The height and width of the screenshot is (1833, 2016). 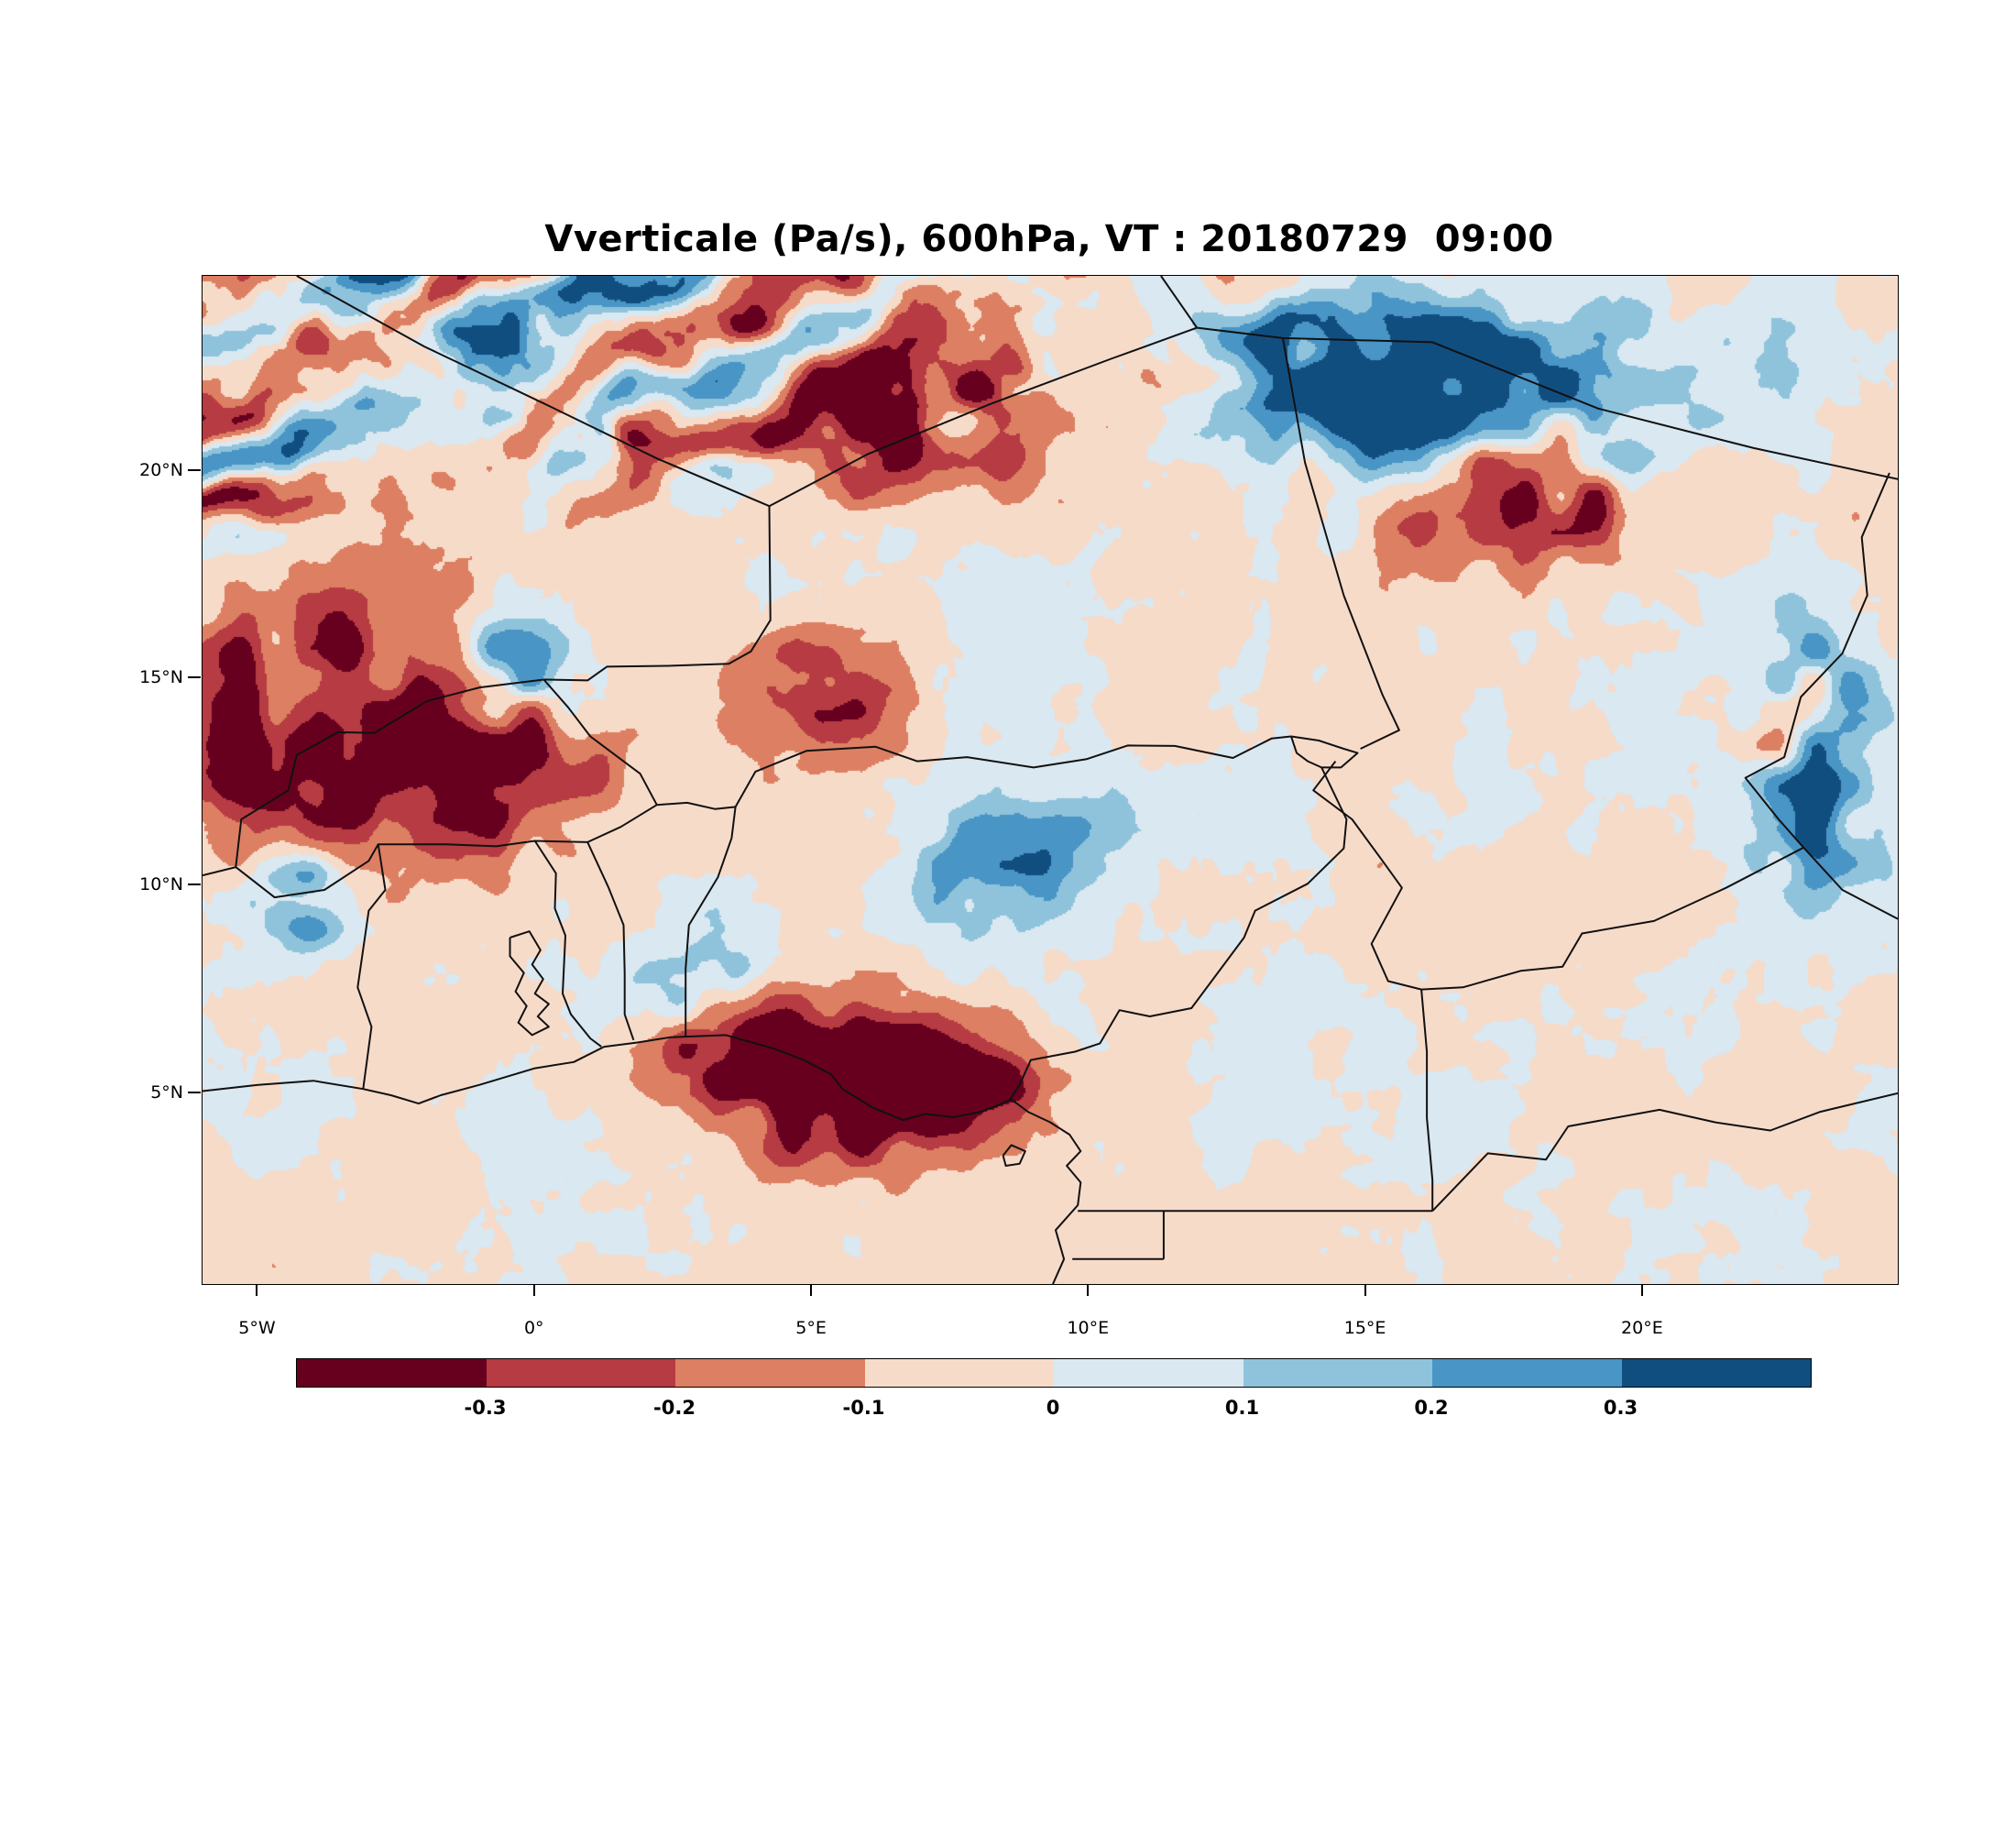 What do you see at coordinates (811, 1328) in the screenshot?
I see `x-axis-tick-label: 5°E` at bounding box center [811, 1328].